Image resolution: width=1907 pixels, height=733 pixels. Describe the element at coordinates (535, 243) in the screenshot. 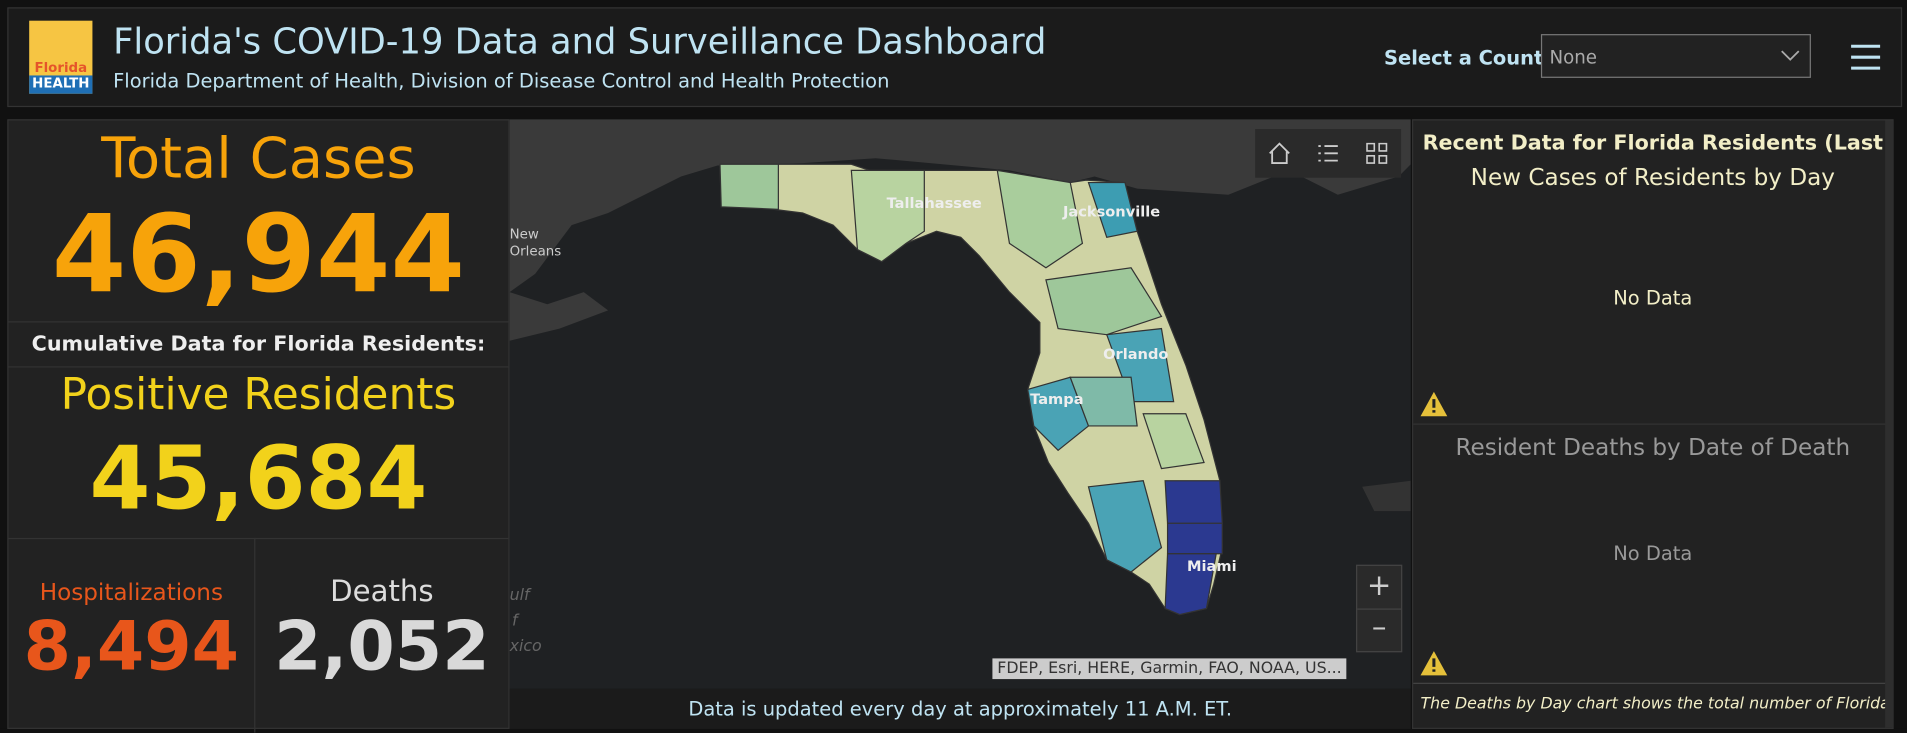

I see `city-label: New Orleans` at that location.